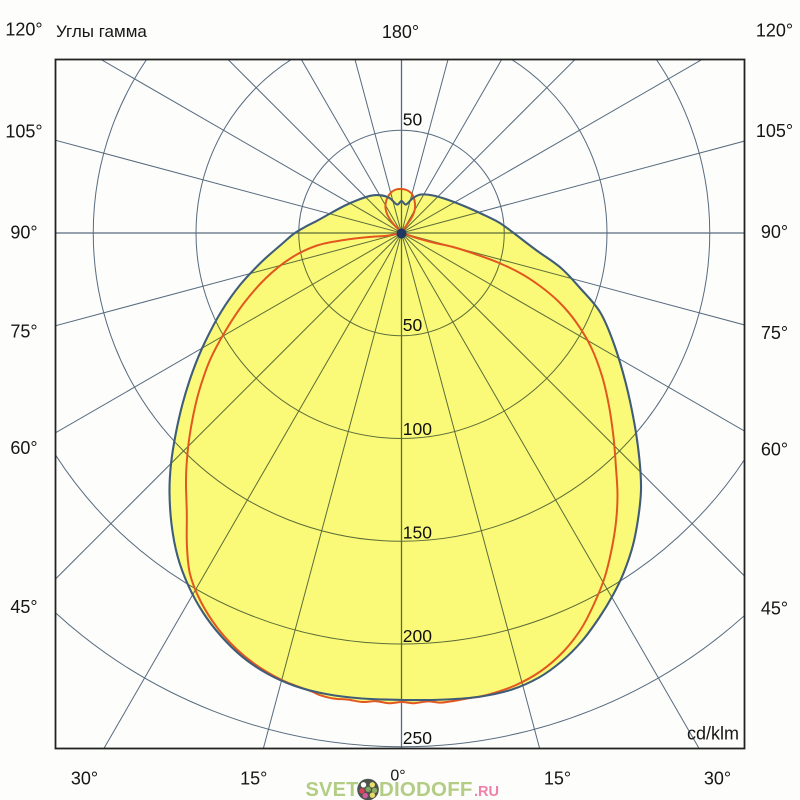  What do you see at coordinates (400, 32) in the screenshot?
I see `svg-text: 180°` at bounding box center [400, 32].